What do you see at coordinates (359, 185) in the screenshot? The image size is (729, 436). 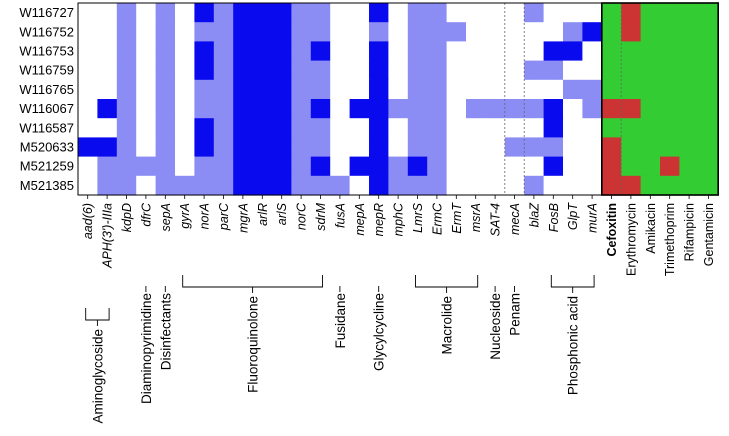 I see `gene-cell-M521385-mepA` at bounding box center [359, 185].